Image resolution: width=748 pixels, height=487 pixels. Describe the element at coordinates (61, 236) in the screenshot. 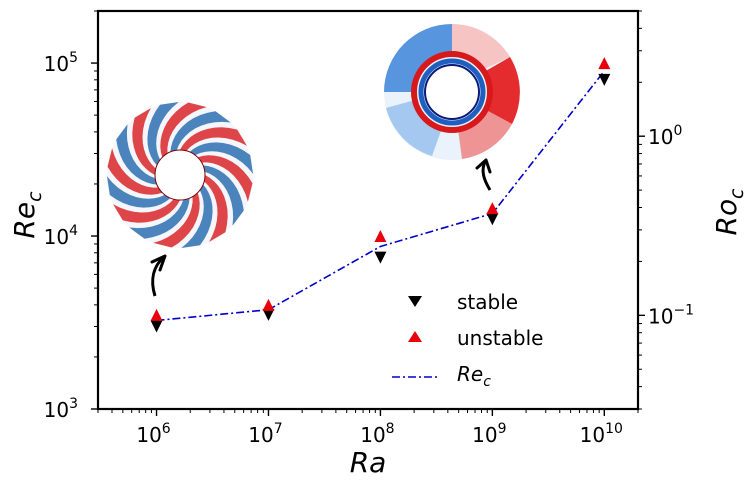

I see `y-tick-label: 10⁴` at that location.